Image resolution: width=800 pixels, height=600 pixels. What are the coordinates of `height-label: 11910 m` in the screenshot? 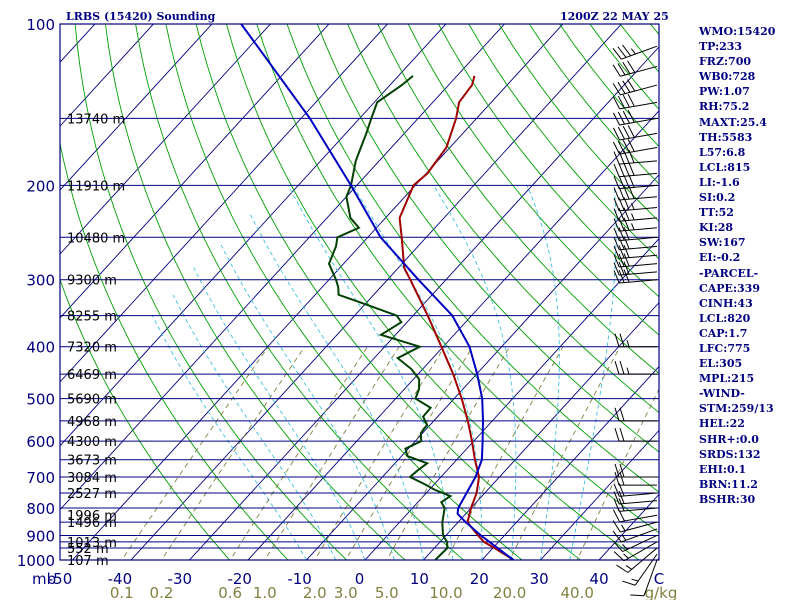 It's located at (96, 186).